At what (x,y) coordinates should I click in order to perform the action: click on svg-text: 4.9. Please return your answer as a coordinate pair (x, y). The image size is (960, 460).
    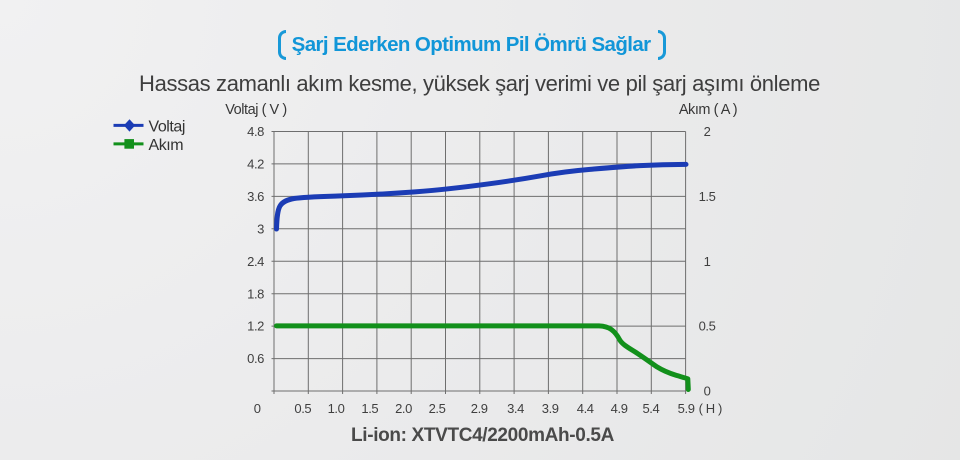
    Looking at the image, I should click on (619, 408).